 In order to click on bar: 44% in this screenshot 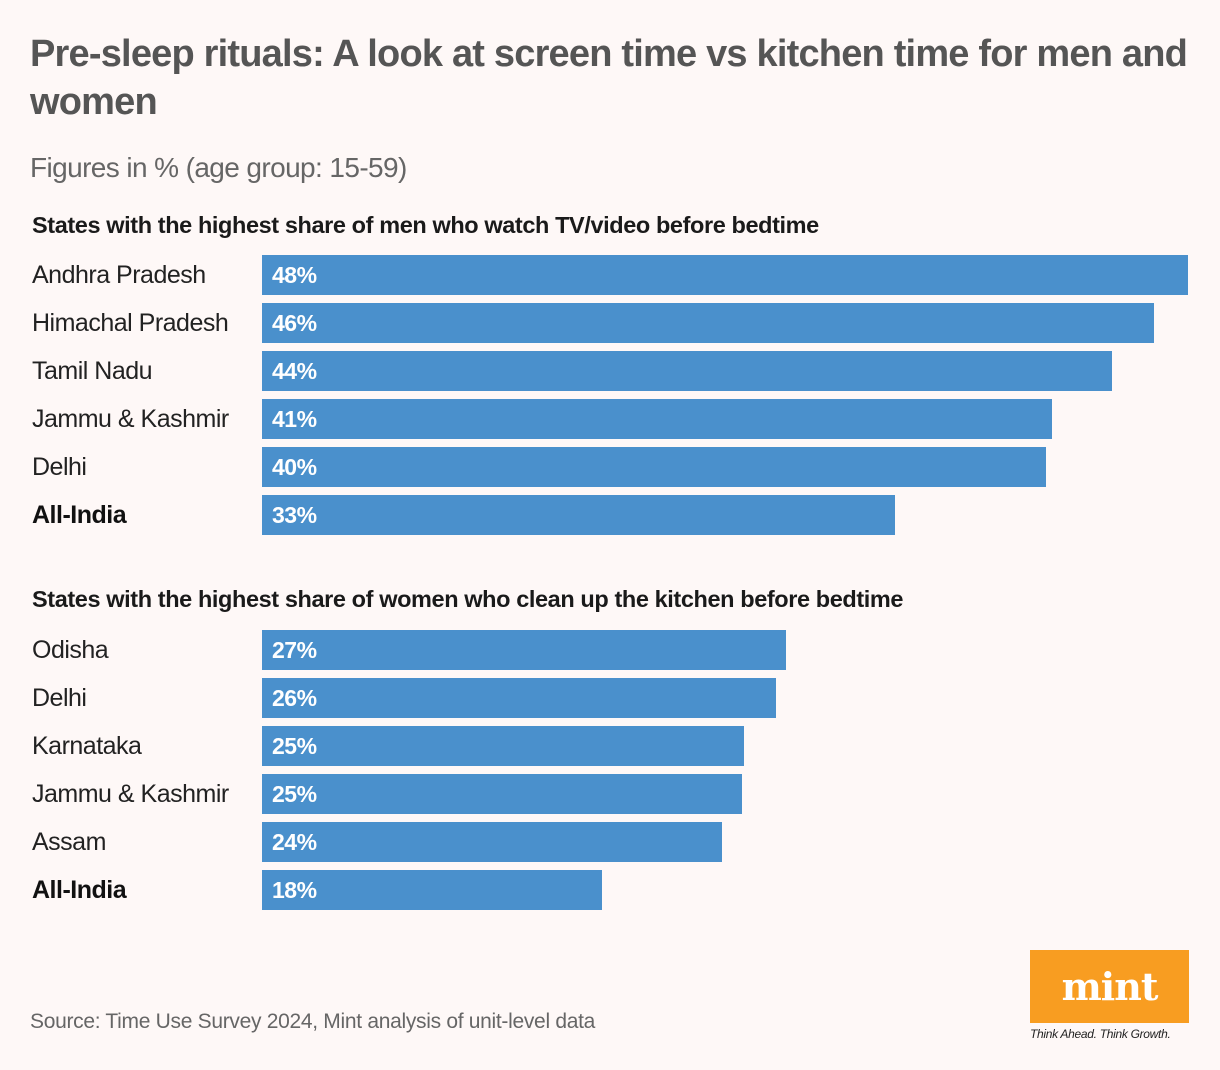, I will do `click(687, 371)`.